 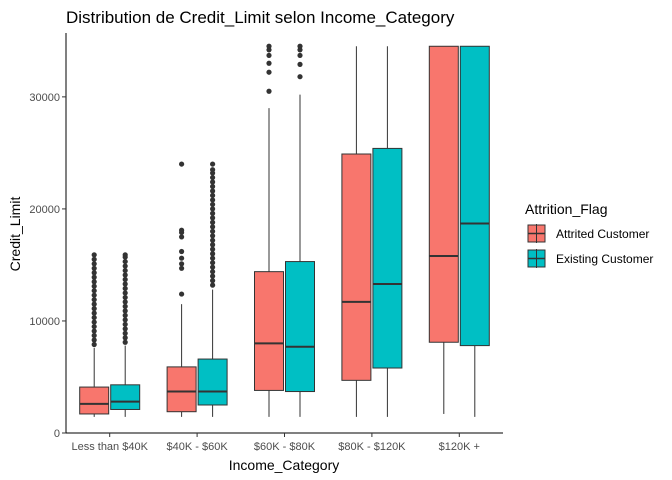 What do you see at coordinates (285, 447) in the screenshot?
I see `x-tick-label: $60K - $80K` at bounding box center [285, 447].